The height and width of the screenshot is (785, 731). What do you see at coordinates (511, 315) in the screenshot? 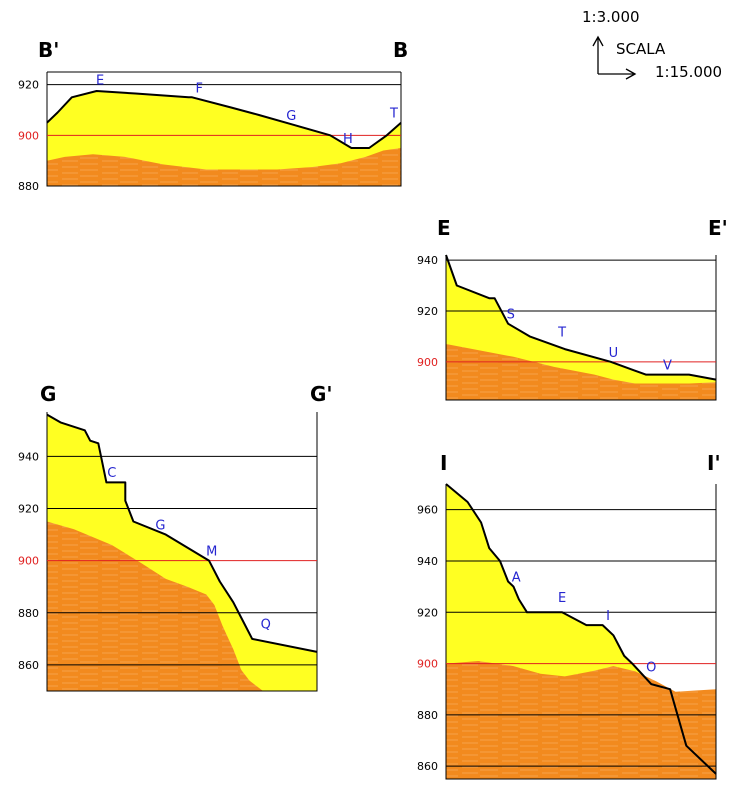
I see `profile-point-label: S` at bounding box center [511, 315].